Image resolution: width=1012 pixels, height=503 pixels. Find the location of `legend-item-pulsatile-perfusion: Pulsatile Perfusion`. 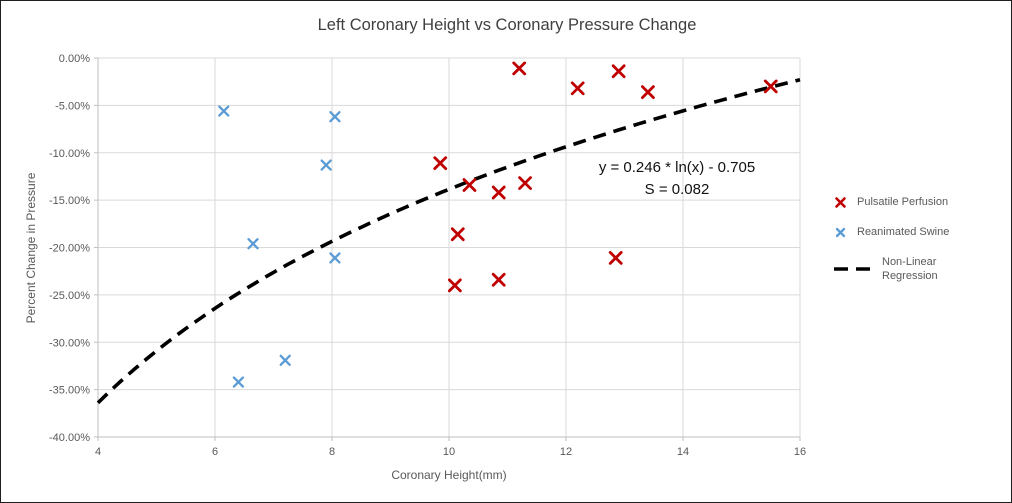

legend-item-pulsatile-perfusion: Pulsatile Perfusion is located at coordinates (919, 202).